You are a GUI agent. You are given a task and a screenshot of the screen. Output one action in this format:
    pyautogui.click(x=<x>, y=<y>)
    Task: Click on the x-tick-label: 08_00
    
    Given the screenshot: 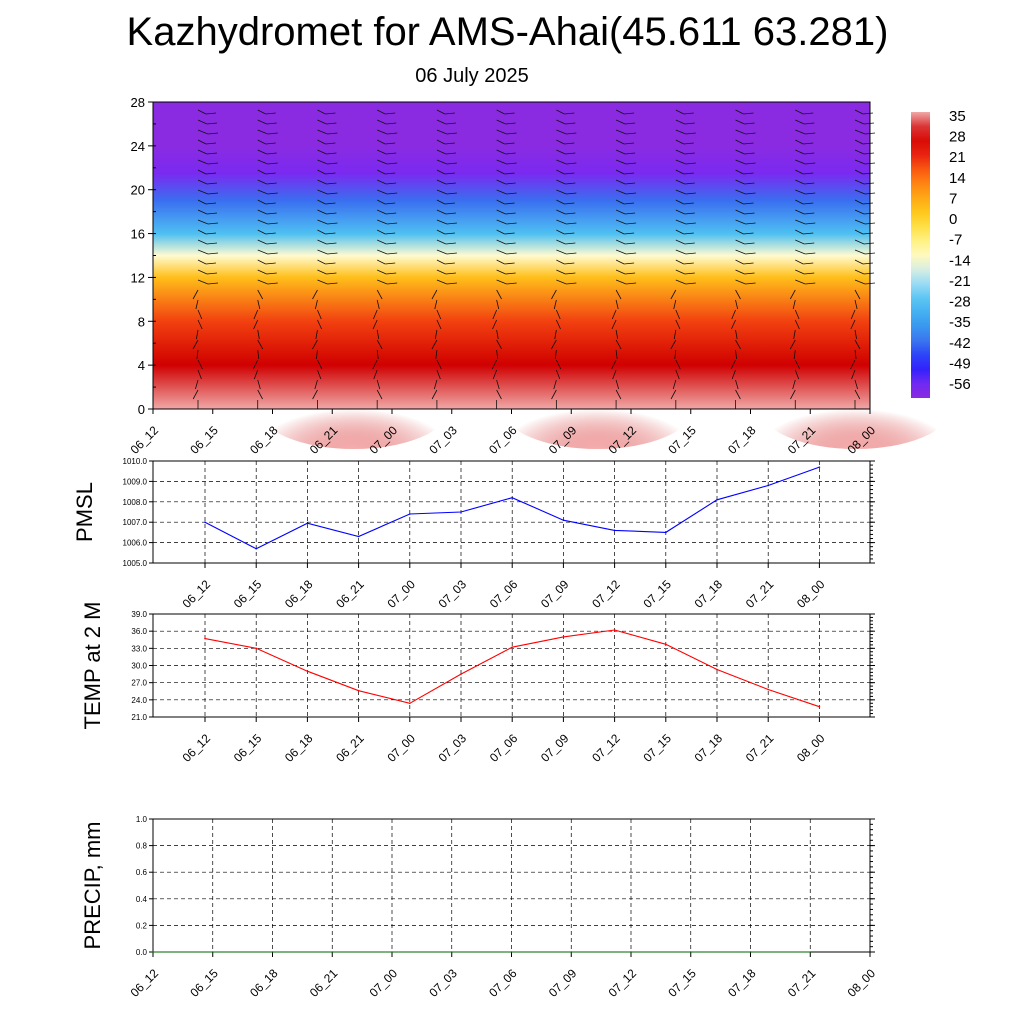 What is the action you would take?
    pyautogui.click(x=862, y=983)
    